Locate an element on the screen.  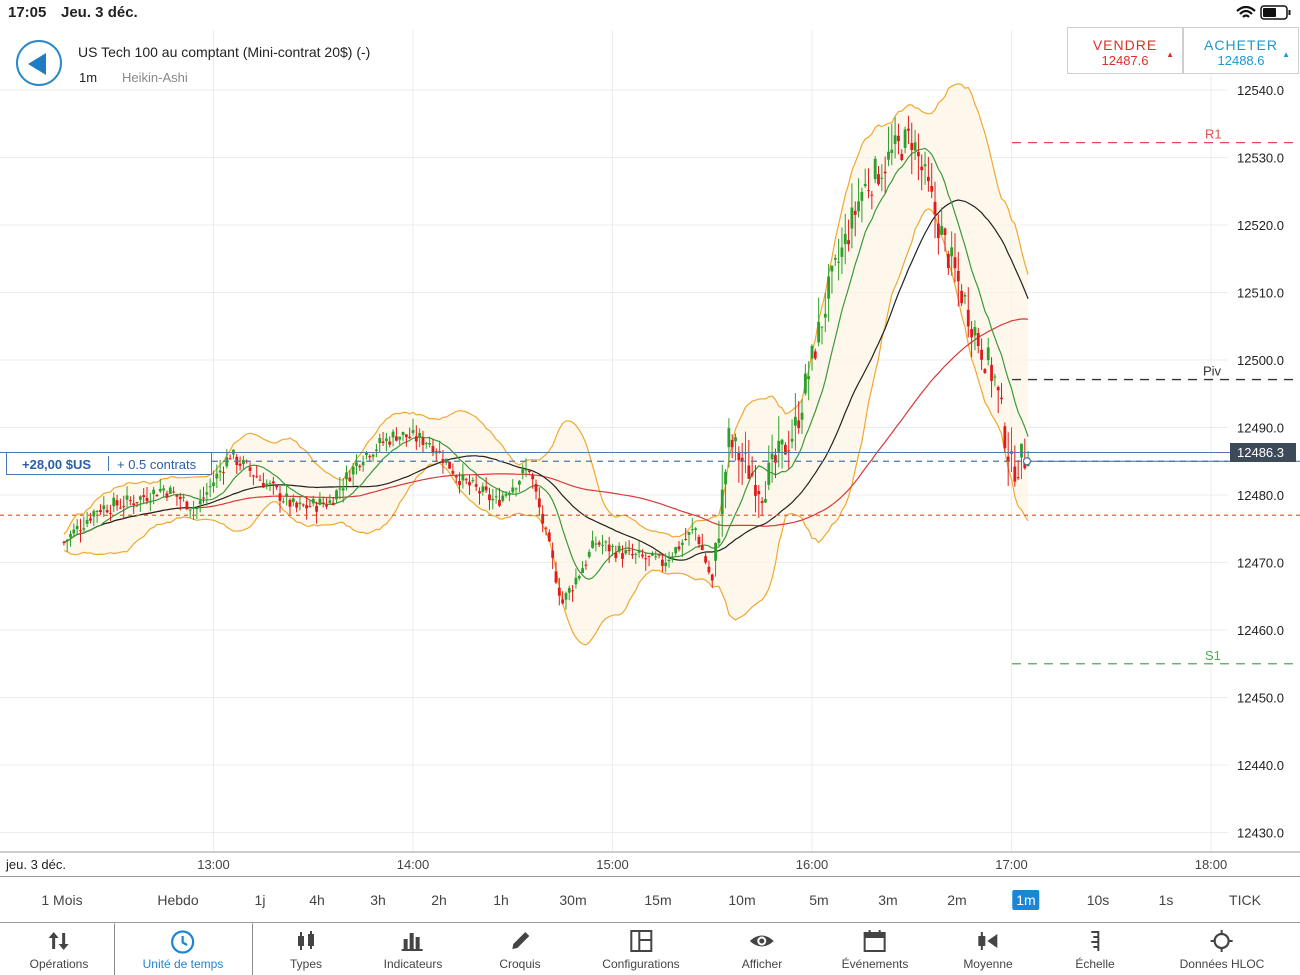
timeframe-option: 3m is located at coordinates (888, 900).